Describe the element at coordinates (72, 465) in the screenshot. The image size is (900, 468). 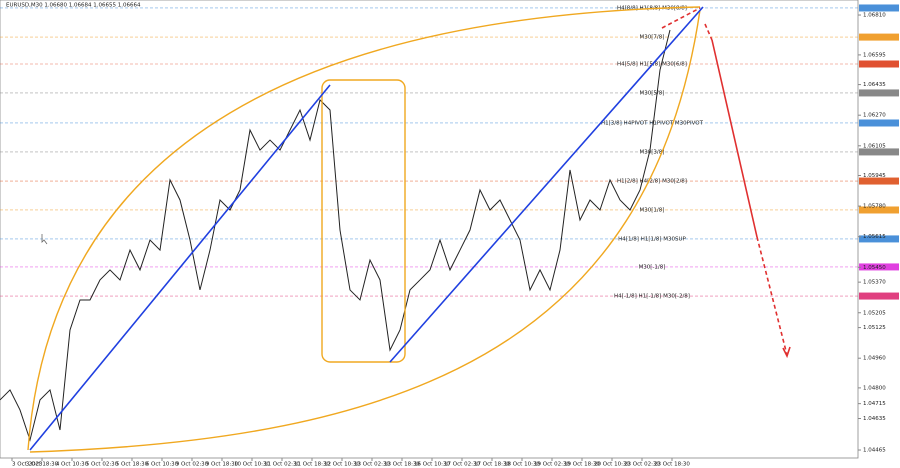
I see `x-tick-label: 4 Oct 10:30` at that location.